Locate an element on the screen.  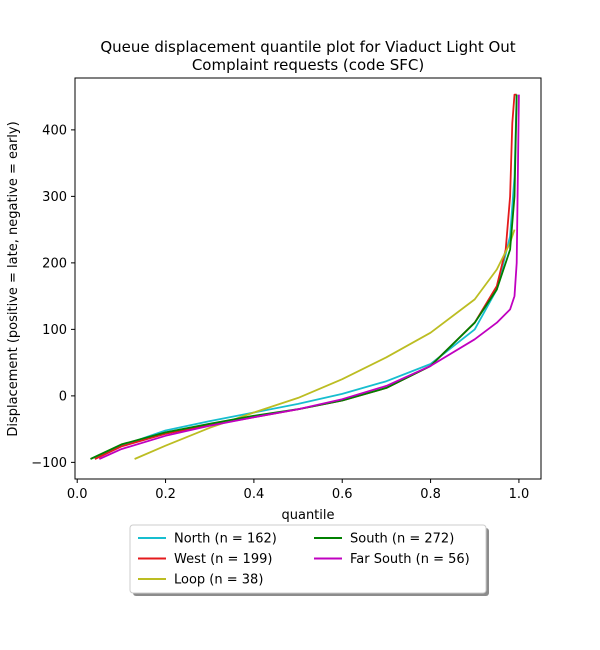
x-axis-label: quantile is located at coordinates (307, 515).